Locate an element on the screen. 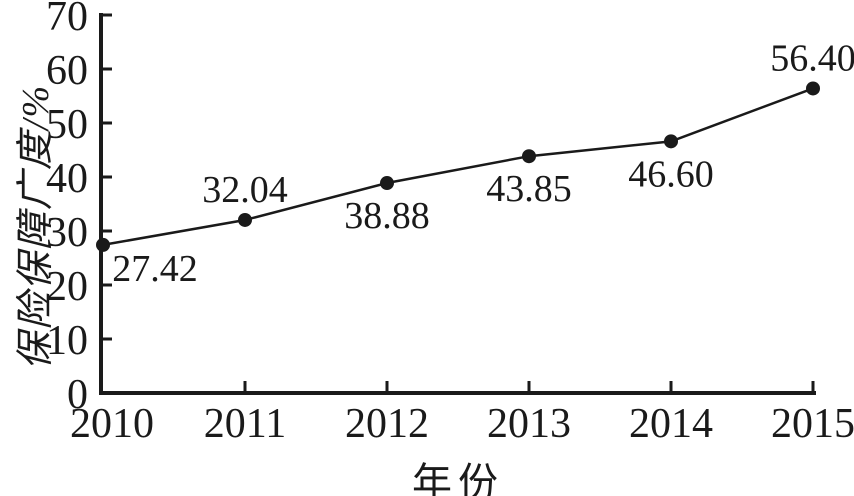 The height and width of the screenshot is (496, 854). y-tick-label: 60 is located at coordinates (67, 71).